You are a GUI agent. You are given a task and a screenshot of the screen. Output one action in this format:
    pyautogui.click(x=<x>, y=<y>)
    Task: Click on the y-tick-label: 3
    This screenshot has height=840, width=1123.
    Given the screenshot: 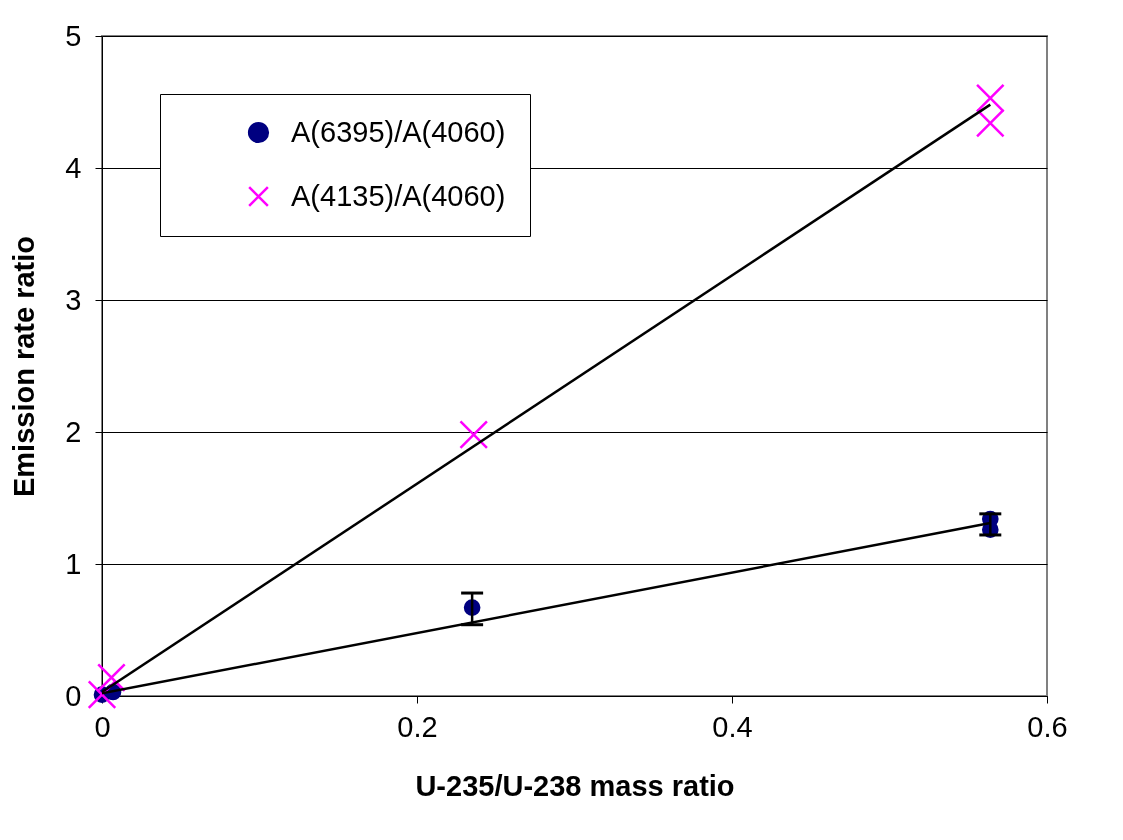 What is the action you would take?
    pyautogui.click(x=73, y=299)
    